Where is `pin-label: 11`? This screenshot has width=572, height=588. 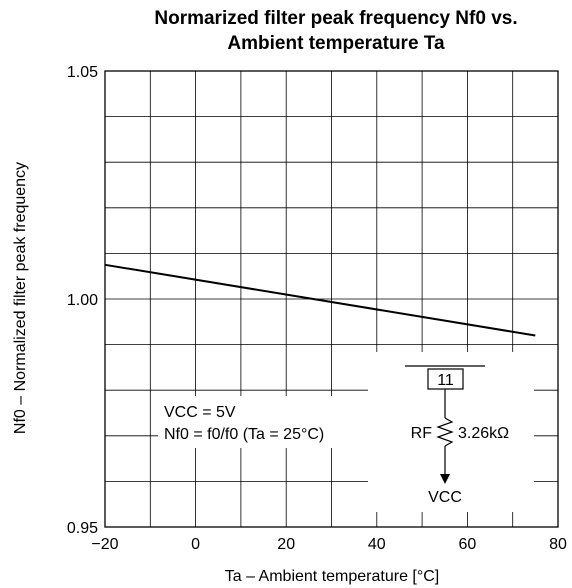
pin-label: 11 is located at coordinates (445, 380).